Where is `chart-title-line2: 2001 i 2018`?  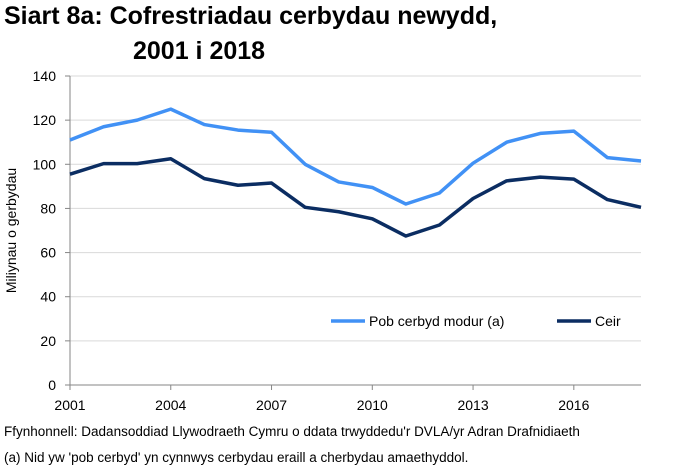 chart-title-line2: 2001 i 2018 is located at coordinates (199, 51).